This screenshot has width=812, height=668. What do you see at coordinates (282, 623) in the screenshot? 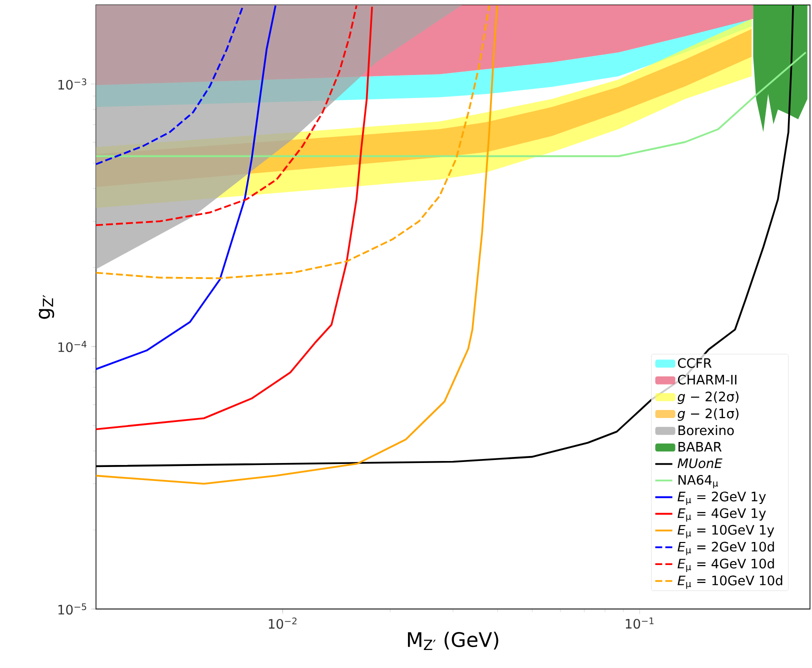
I see `x-tick-label: 10$^{−2}$` at bounding box center [282, 623].